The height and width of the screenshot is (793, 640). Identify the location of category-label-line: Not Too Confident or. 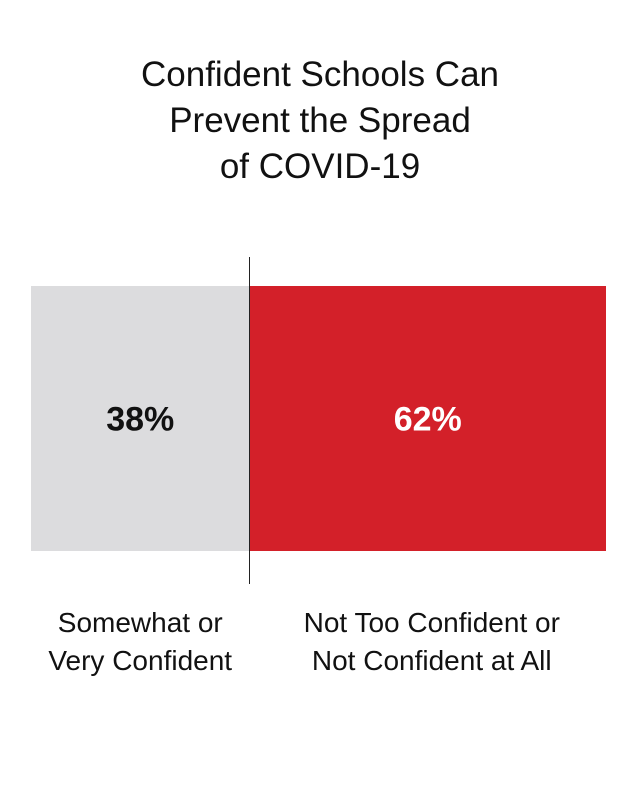
(431, 622).